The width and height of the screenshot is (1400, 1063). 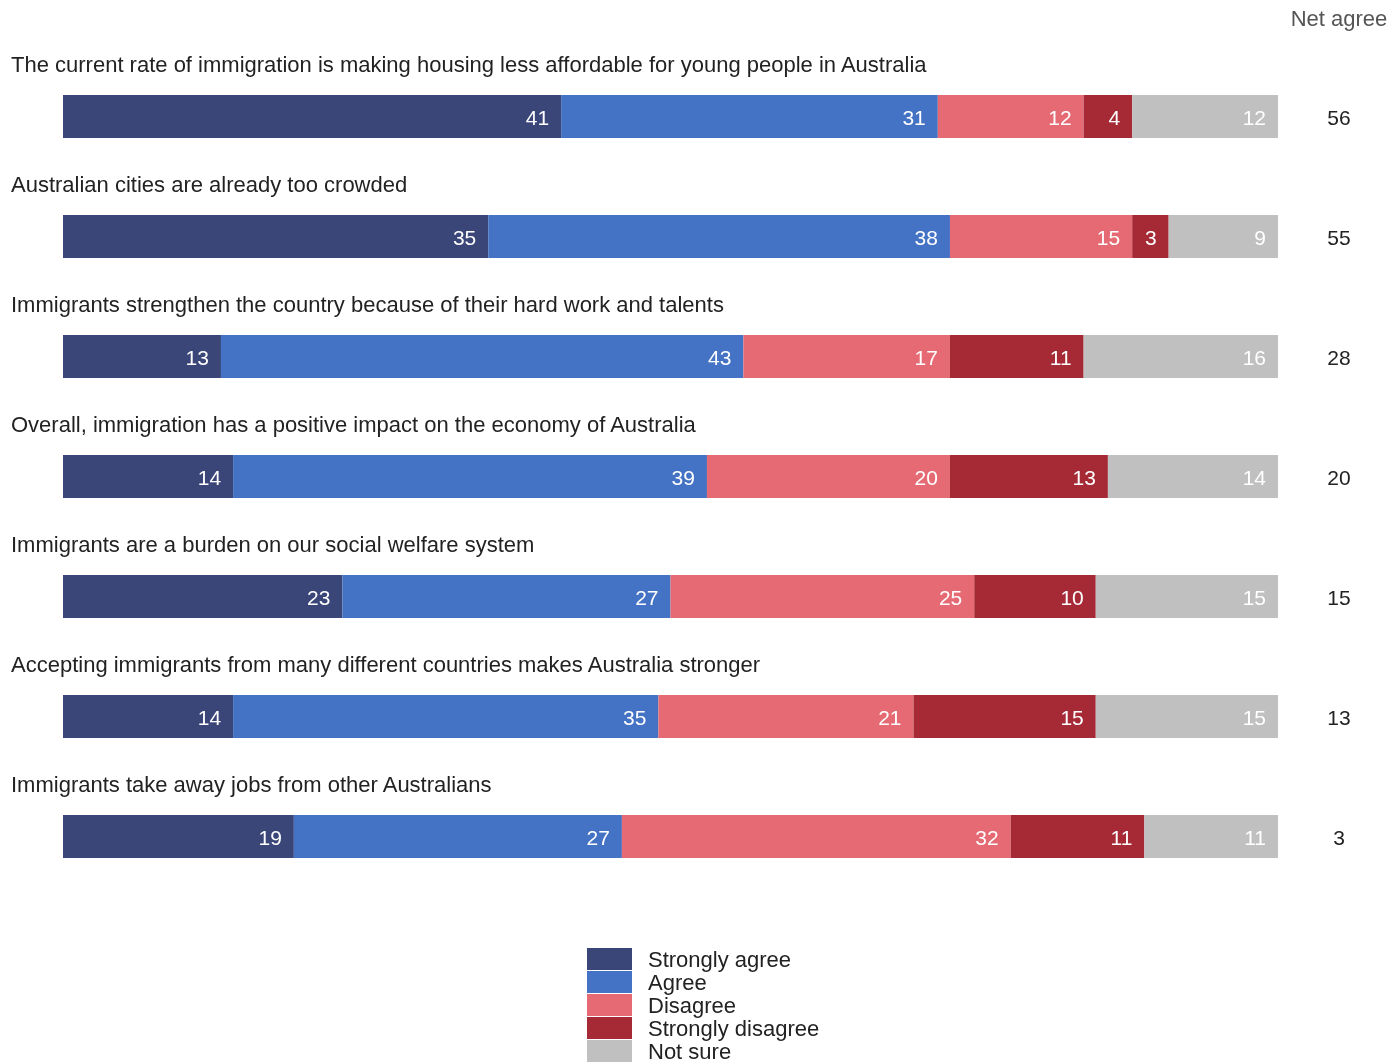 What do you see at coordinates (1339, 357) in the screenshot?
I see `text: 28` at bounding box center [1339, 357].